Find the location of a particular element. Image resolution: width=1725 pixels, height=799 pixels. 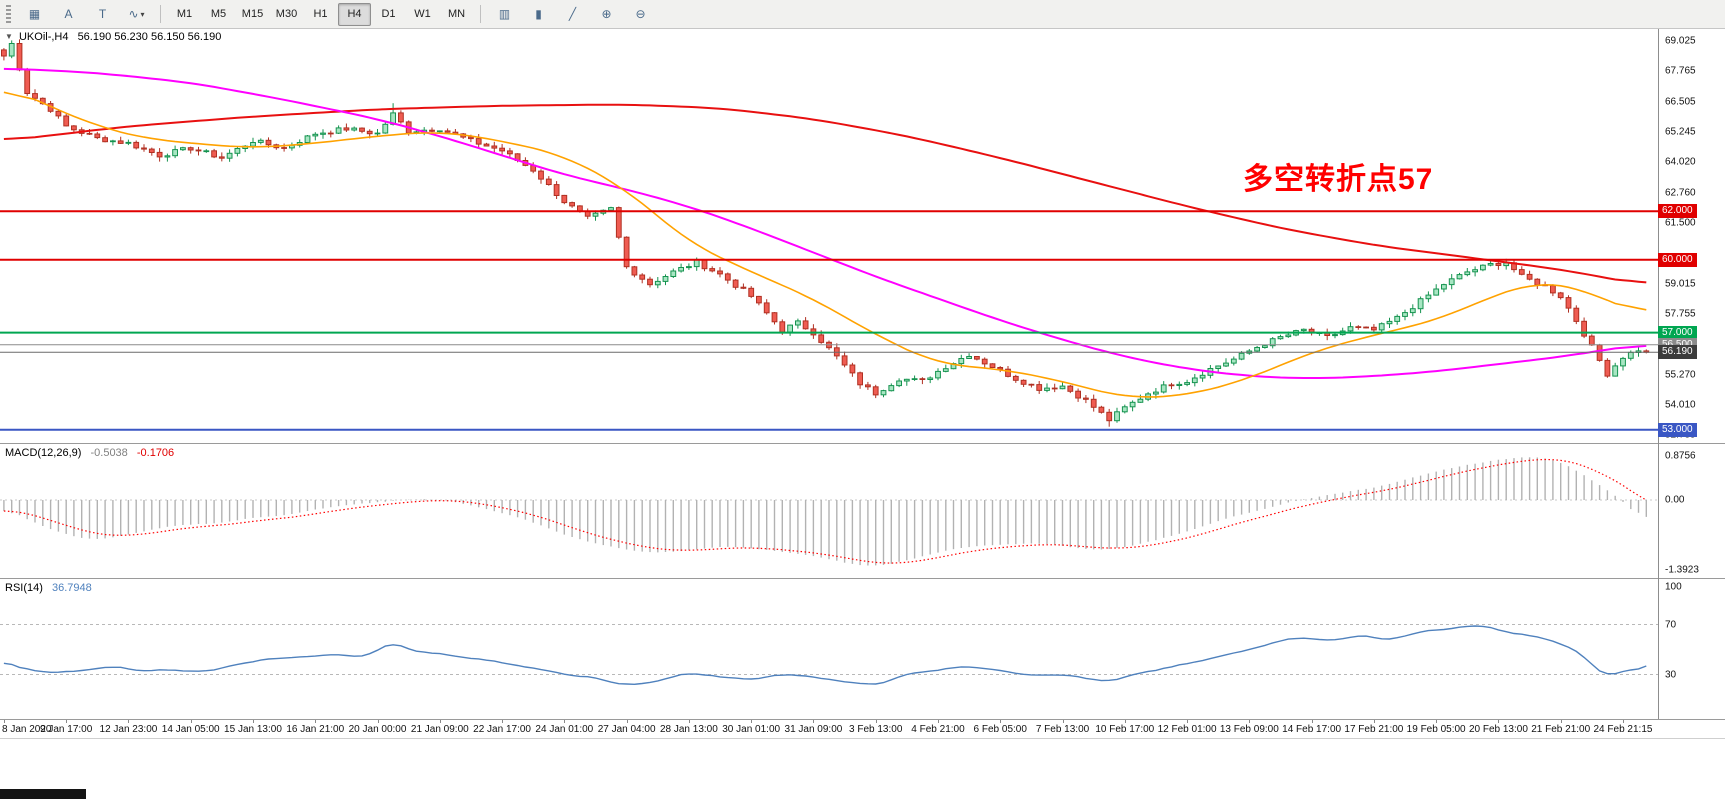

macd-title: MACD(12,26,9) is located at coordinates (43, 453).